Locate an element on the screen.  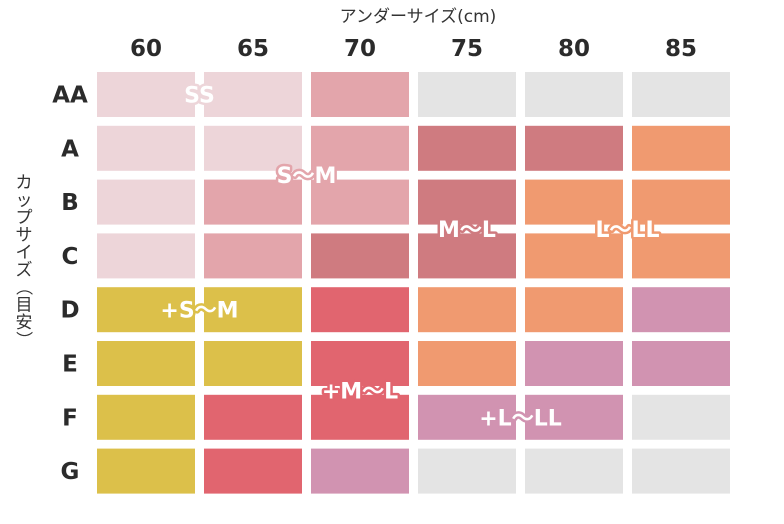
row-label-E: E is located at coordinates (70, 365).